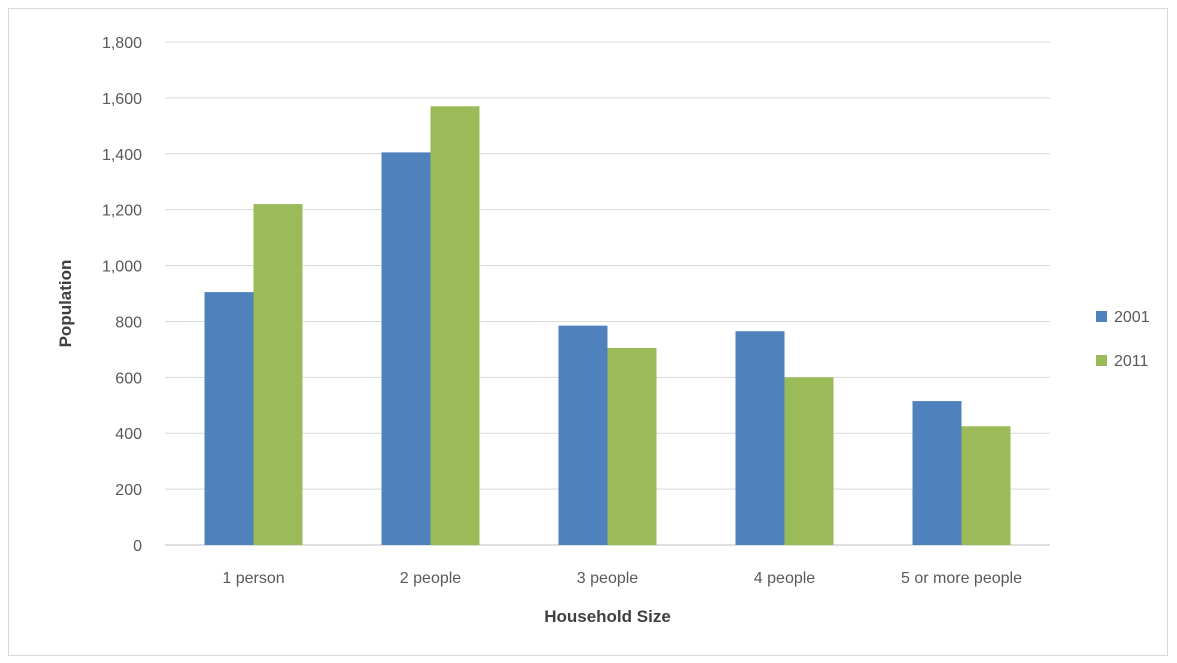 The image size is (1177, 663). Describe the element at coordinates (122, 295) in the screenshot. I see `y-axis-ticks: 0 200 400 600 800 1,000 1,200 1,400 1,600 1,800` at that location.